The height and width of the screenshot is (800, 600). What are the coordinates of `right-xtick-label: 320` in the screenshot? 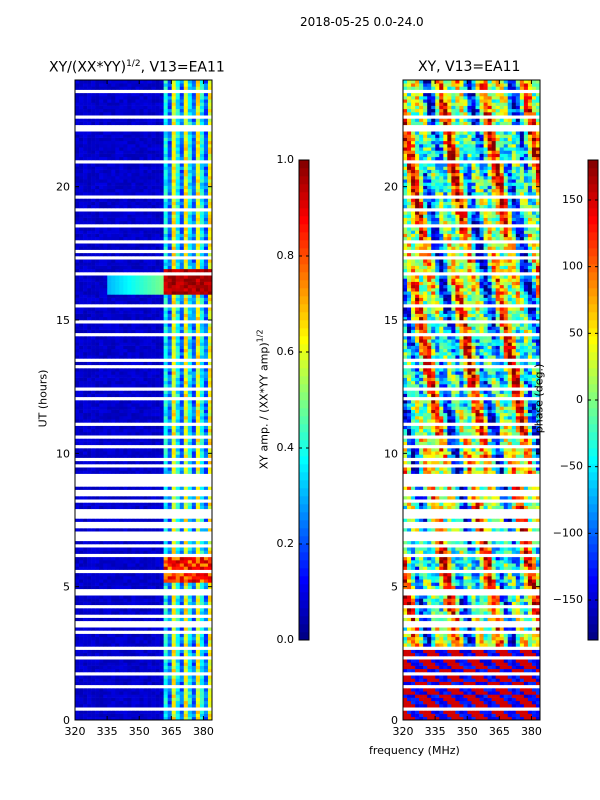 It's located at (403, 731).